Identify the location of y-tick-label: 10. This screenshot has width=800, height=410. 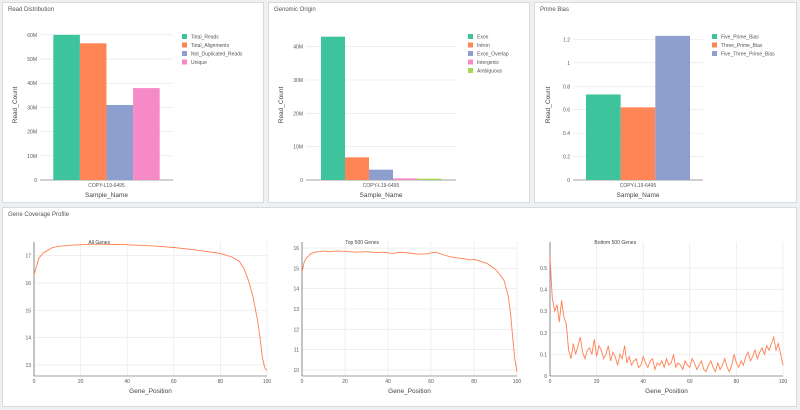
(296, 371).